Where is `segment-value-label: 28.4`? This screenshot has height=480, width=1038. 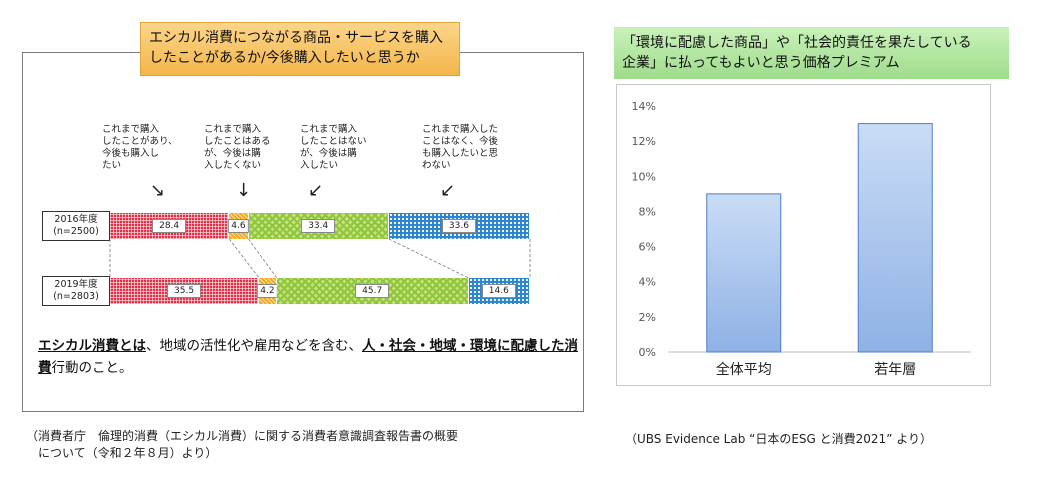 segment-value-label: 28.4 is located at coordinates (169, 226).